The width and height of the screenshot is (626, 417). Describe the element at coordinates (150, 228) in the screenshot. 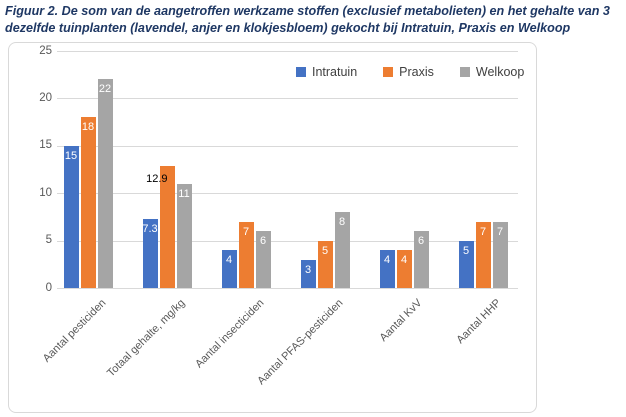

I see `bar-value-label: 7.3` at that location.